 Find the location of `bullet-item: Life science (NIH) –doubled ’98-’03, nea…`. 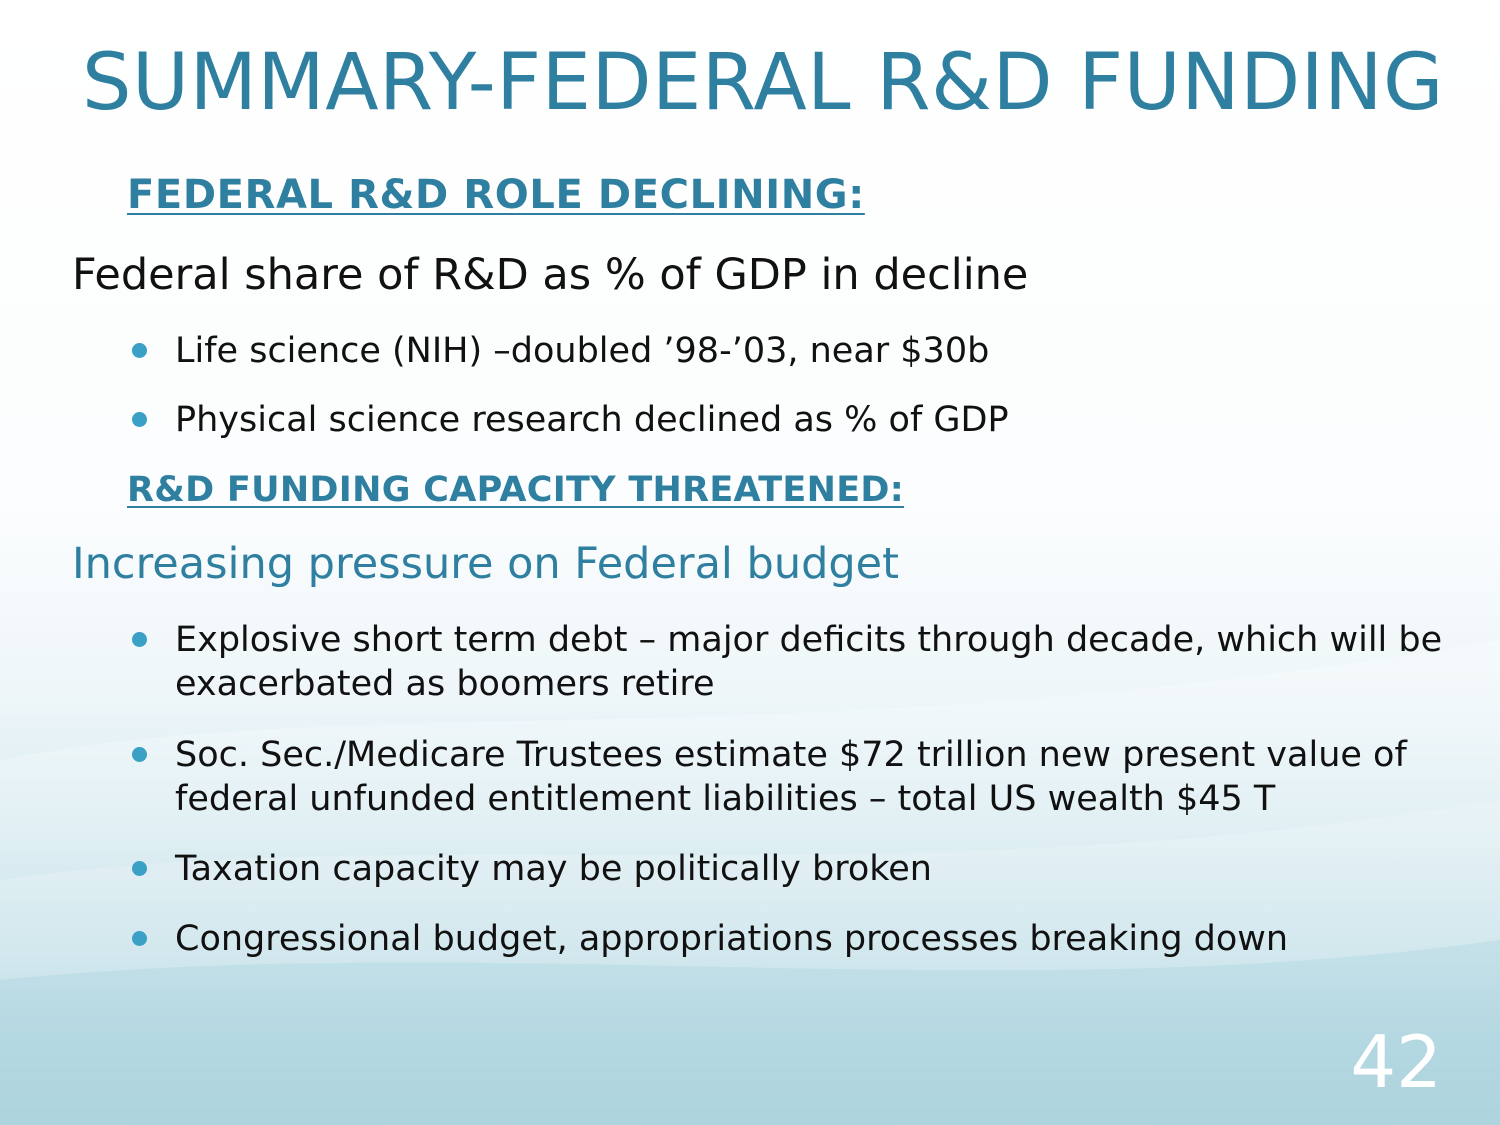

bullet-item: Life science (NIH) –doubled ’98-’03, nea… is located at coordinates (803, 351).